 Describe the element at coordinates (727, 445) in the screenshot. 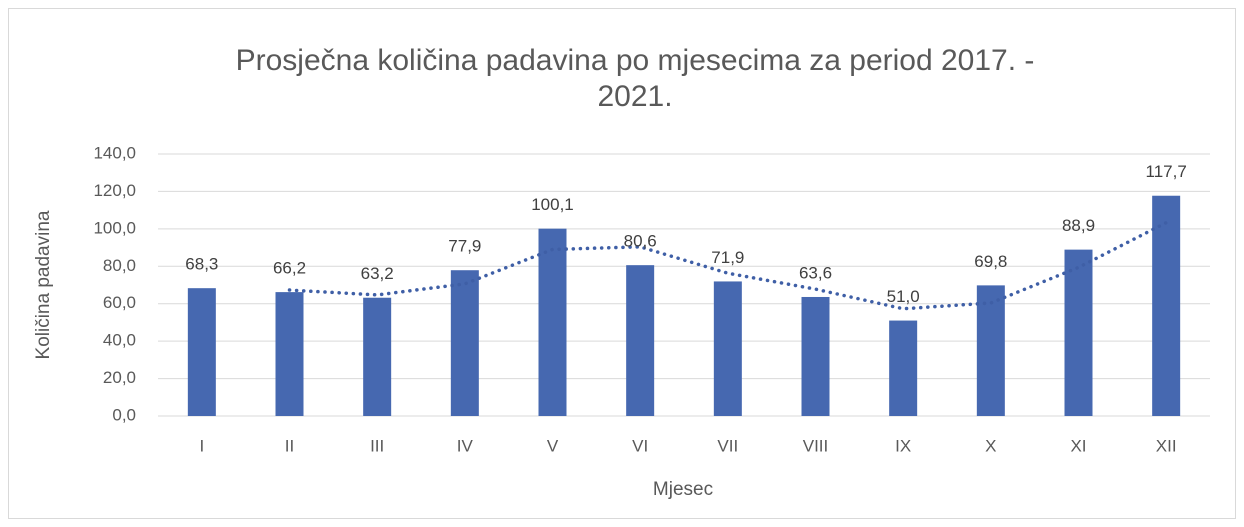

I see `x-tick-label: VII` at that location.